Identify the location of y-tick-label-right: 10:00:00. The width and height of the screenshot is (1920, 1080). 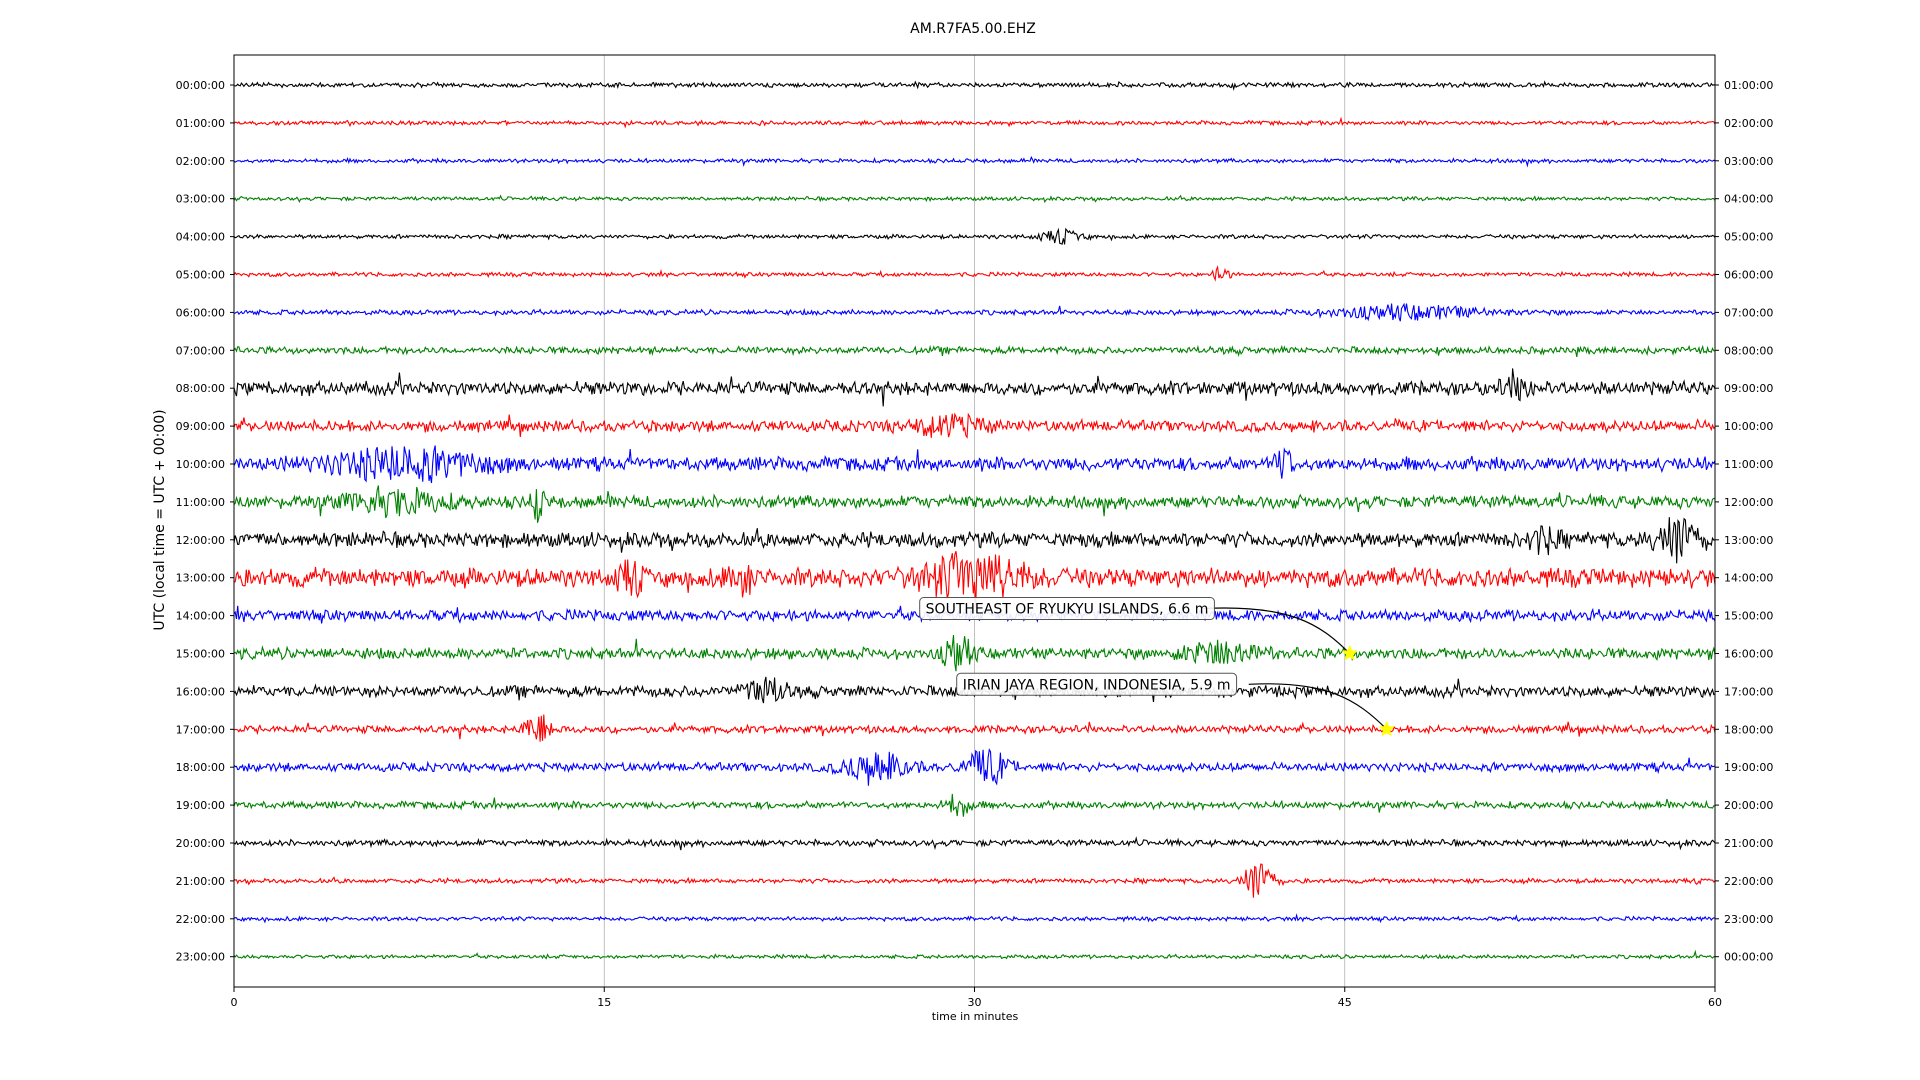
(1748, 426).